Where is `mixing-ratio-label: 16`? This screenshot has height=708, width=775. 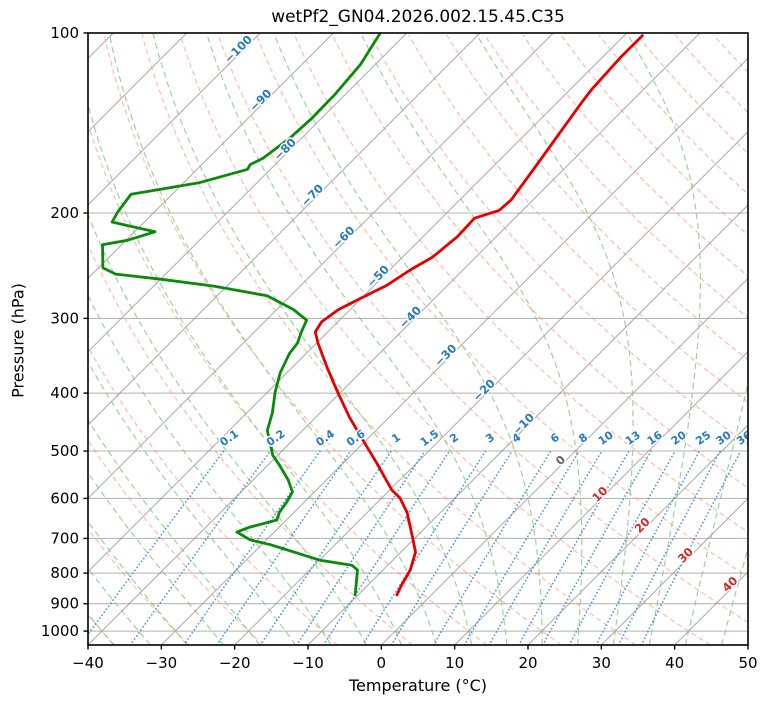 mixing-ratio-label: 16 is located at coordinates (655, 438).